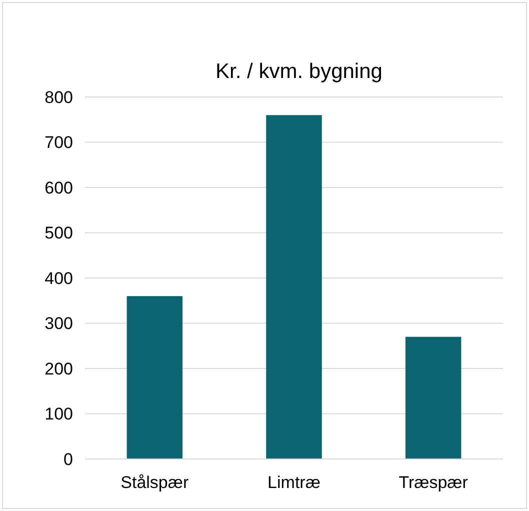  I want to click on y-tick-label: 100, so click(58, 414).